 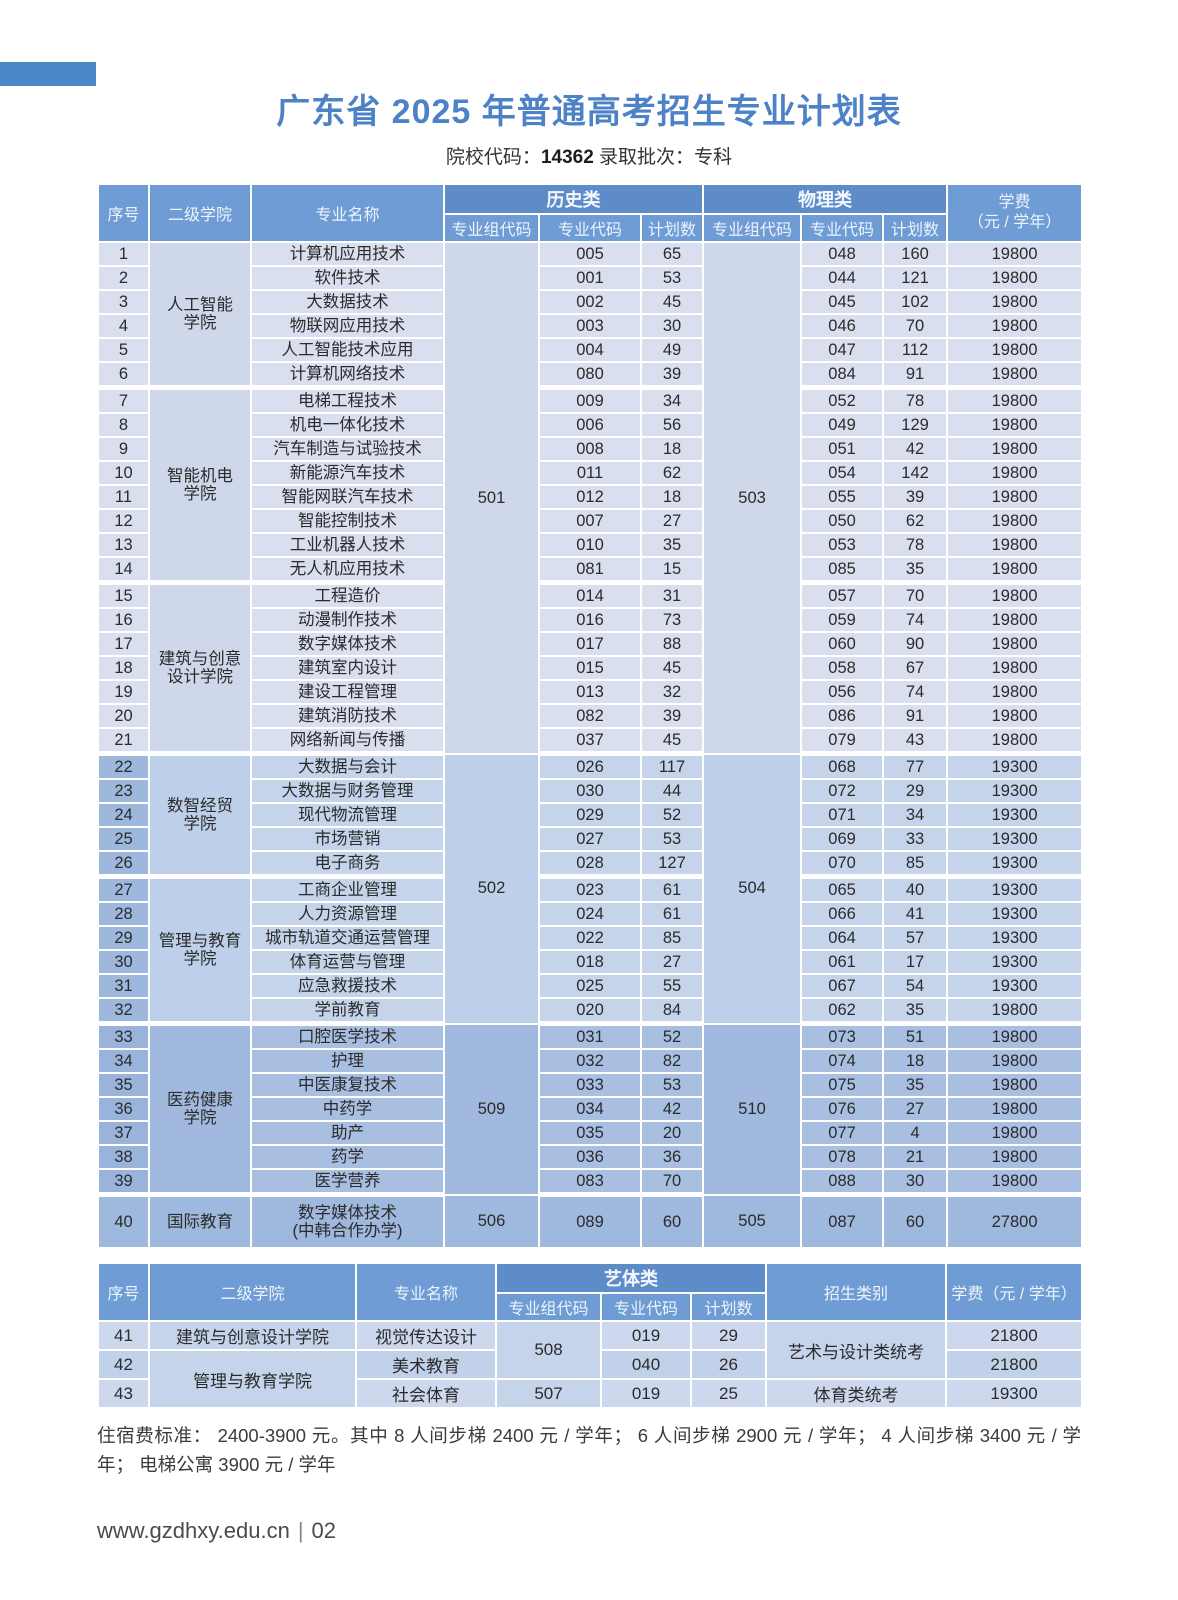 What do you see at coordinates (842, 938) in the screenshot?
I see `physics-major-code-cell: 064` at bounding box center [842, 938].